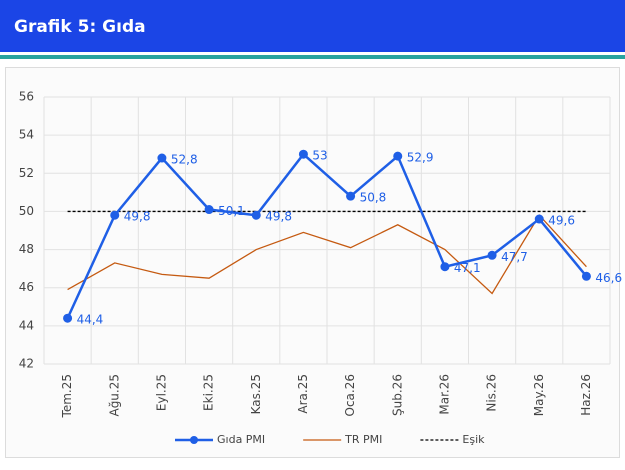 Image resolution: width=625 pixels, height=470 pixels. I want to click on header-bar, so click(312, 26).